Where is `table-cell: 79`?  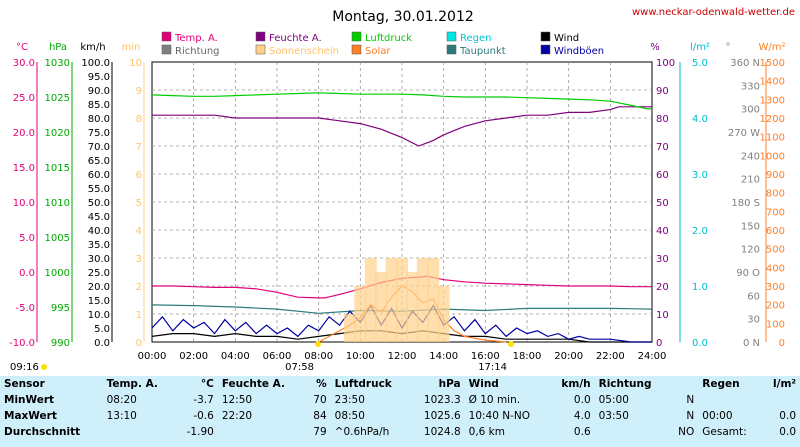
table-cell: 79 is located at coordinates (320, 432).